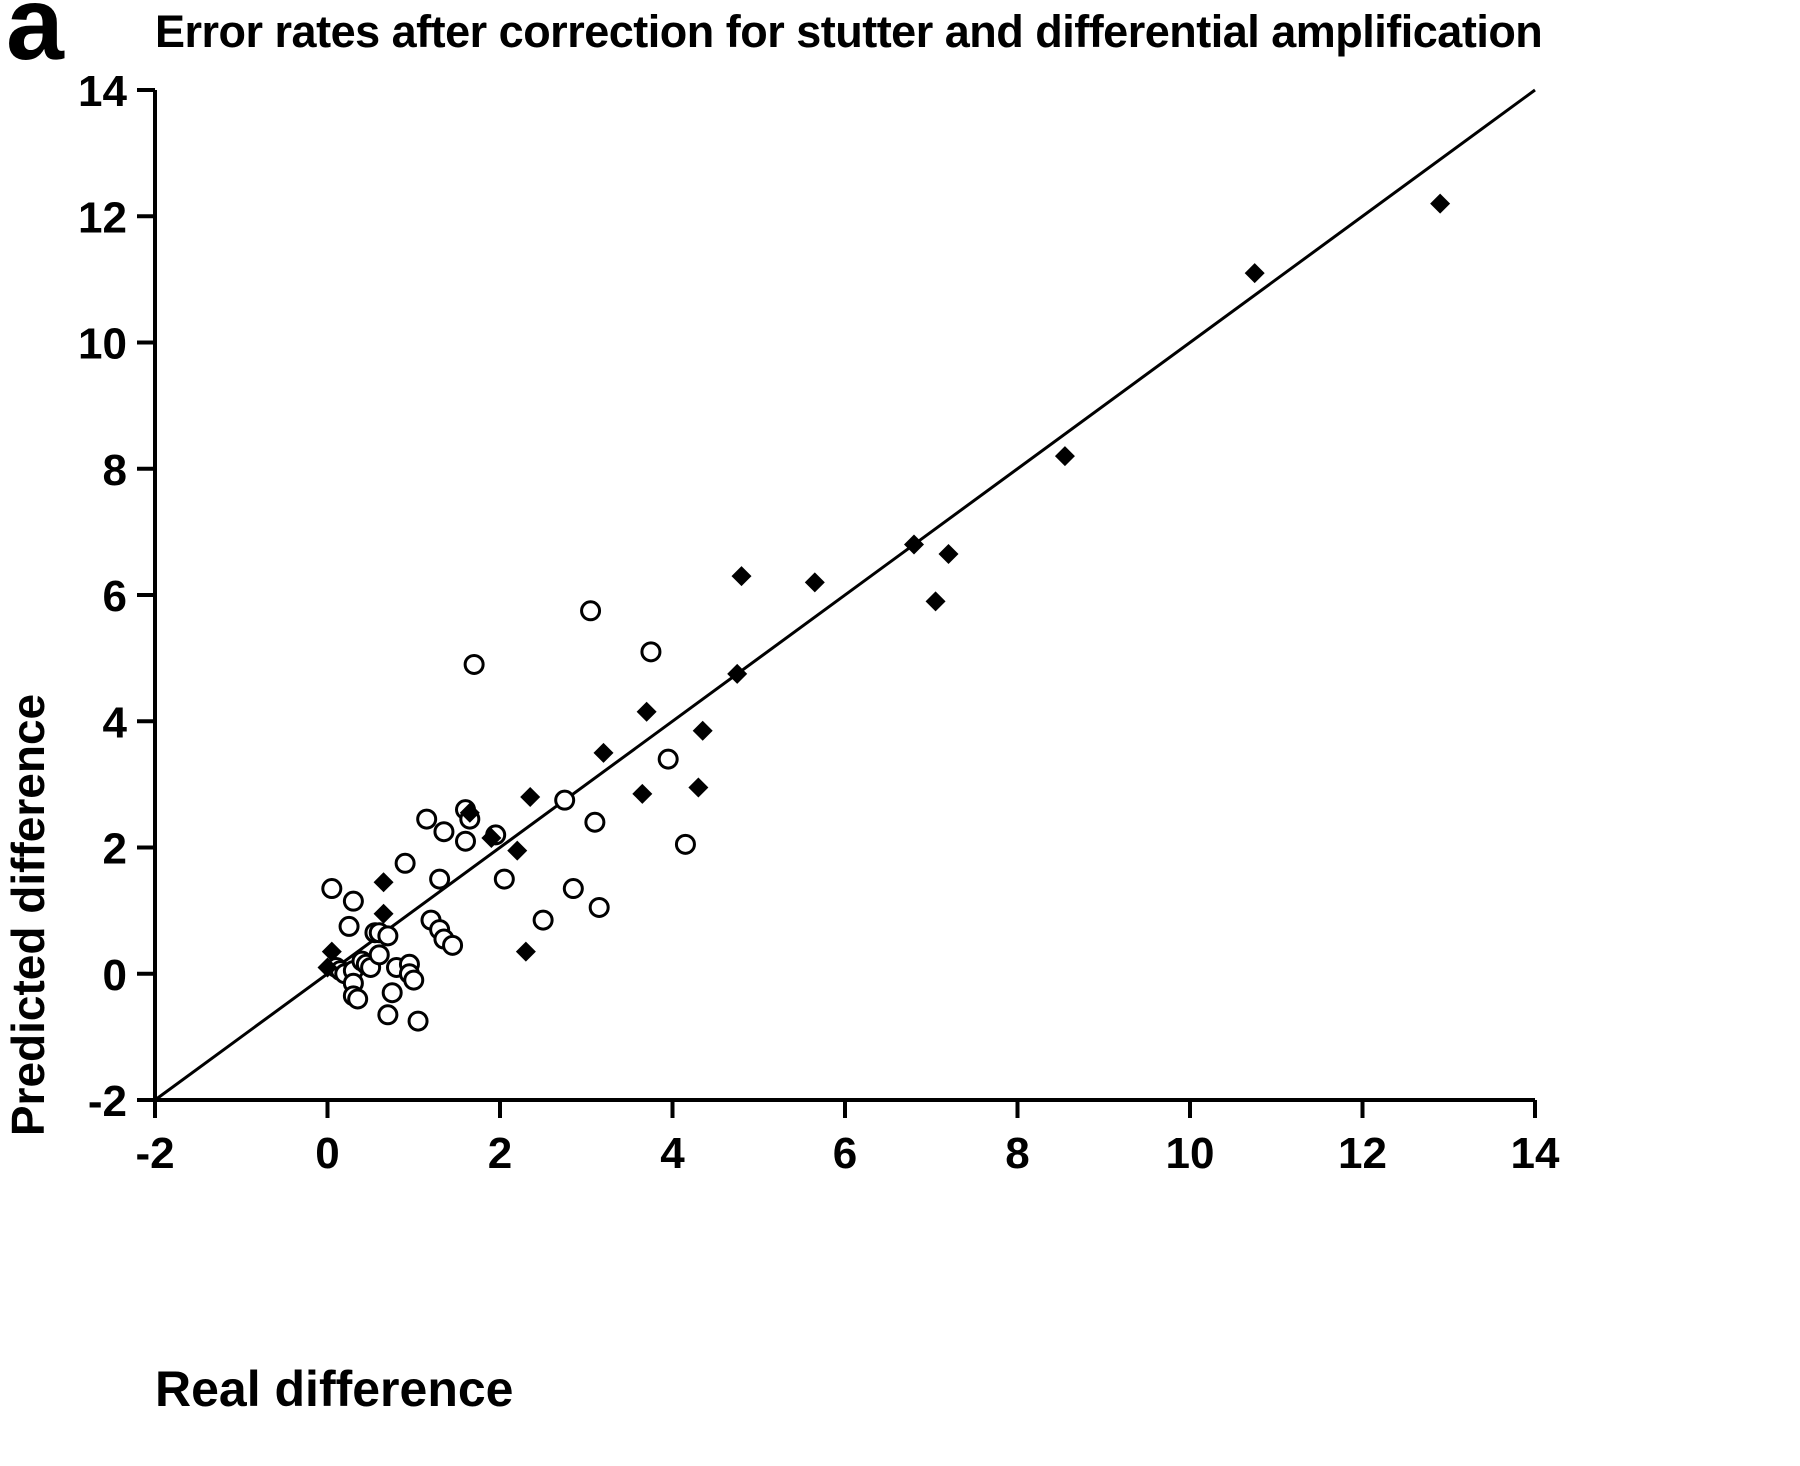  What do you see at coordinates (1190, 1153) in the screenshot?
I see `x-tick-label: 10` at bounding box center [1190, 1153].